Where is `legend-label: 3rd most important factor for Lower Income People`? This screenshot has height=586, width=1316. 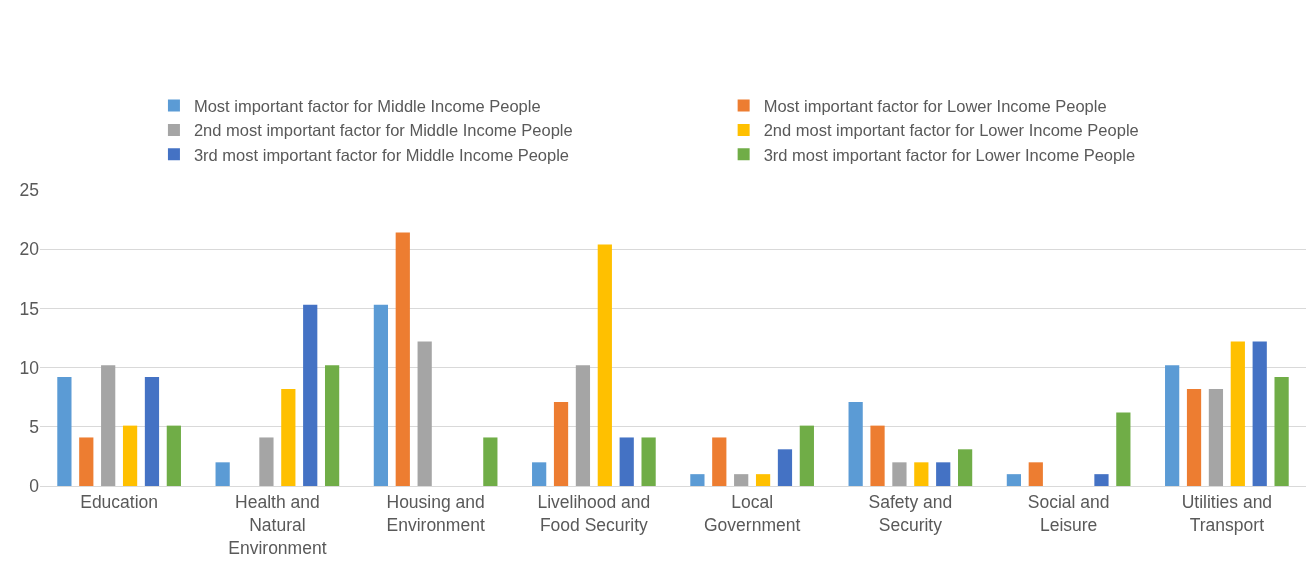 legend-label: 3rd most important factor for Lower Income People is located at coordinates (949, 154).